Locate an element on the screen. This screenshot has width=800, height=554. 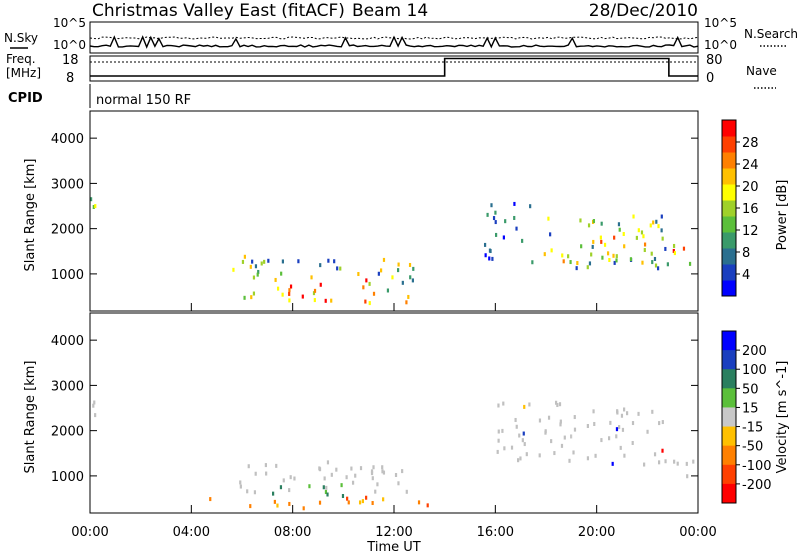
power-colorbar-tick-label: 24 is located at coordinates (750, 165).